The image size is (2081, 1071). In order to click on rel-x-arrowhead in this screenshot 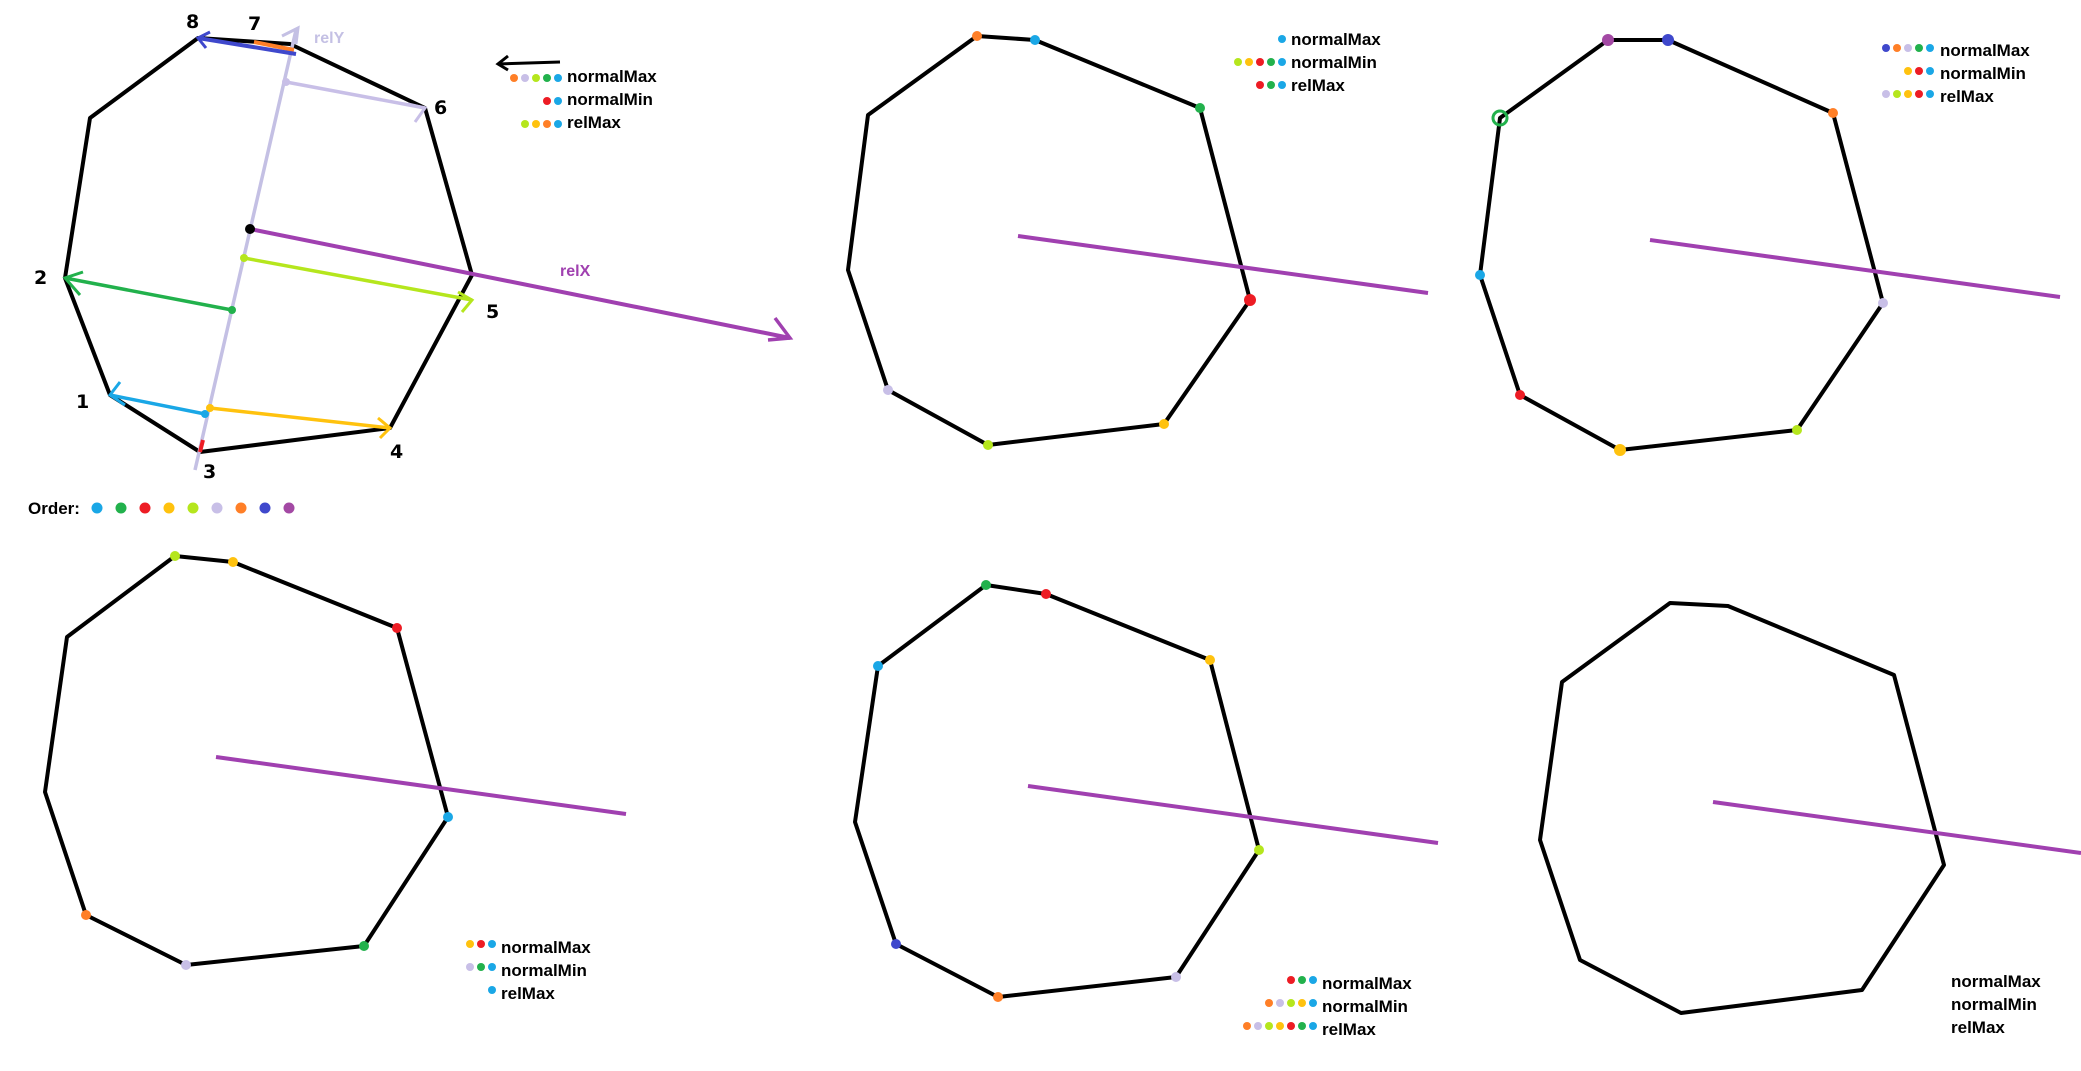, I will do `click(780, 329)`.